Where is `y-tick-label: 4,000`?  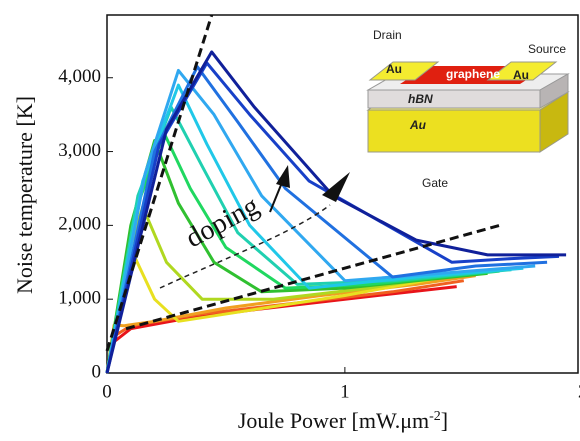
y-tick-label: 4,000 is located at coordinates (79, 76).